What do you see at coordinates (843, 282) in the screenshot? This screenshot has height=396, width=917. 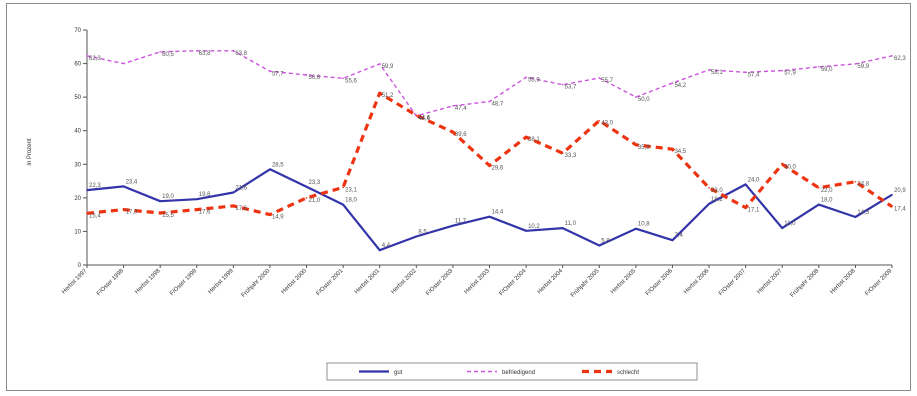 I see `x-tick-label: Herbst 2008` at bounding box center [843, 282].